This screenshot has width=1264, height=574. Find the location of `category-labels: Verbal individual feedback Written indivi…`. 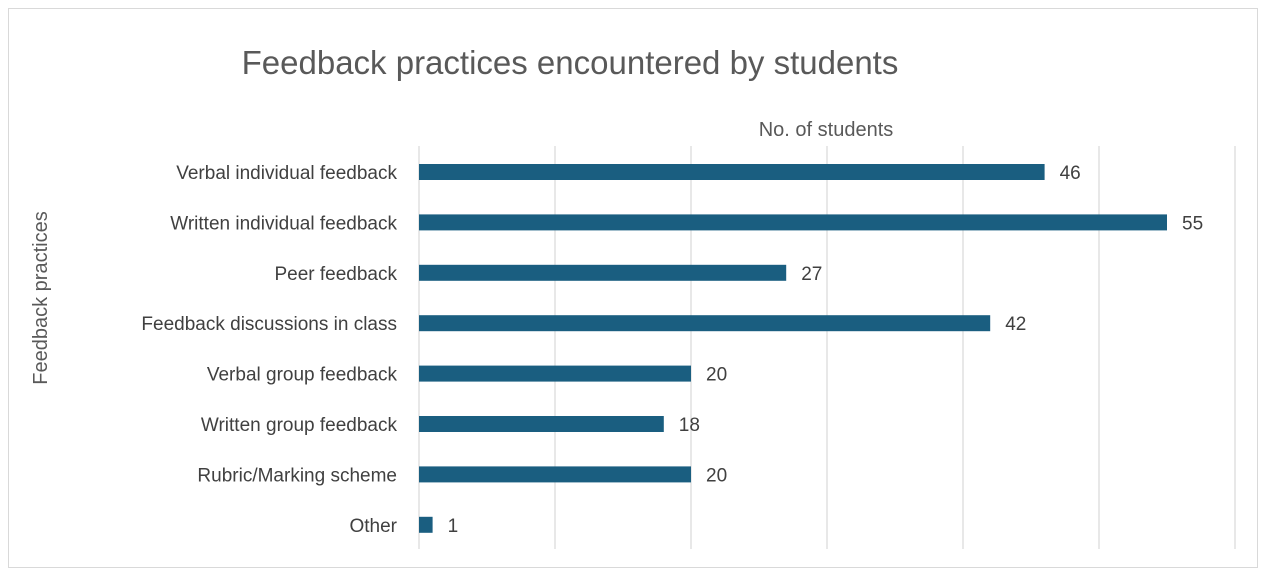

category-labels: Verbal individual feedback Written indivi… is located at coordinates (269, 350).